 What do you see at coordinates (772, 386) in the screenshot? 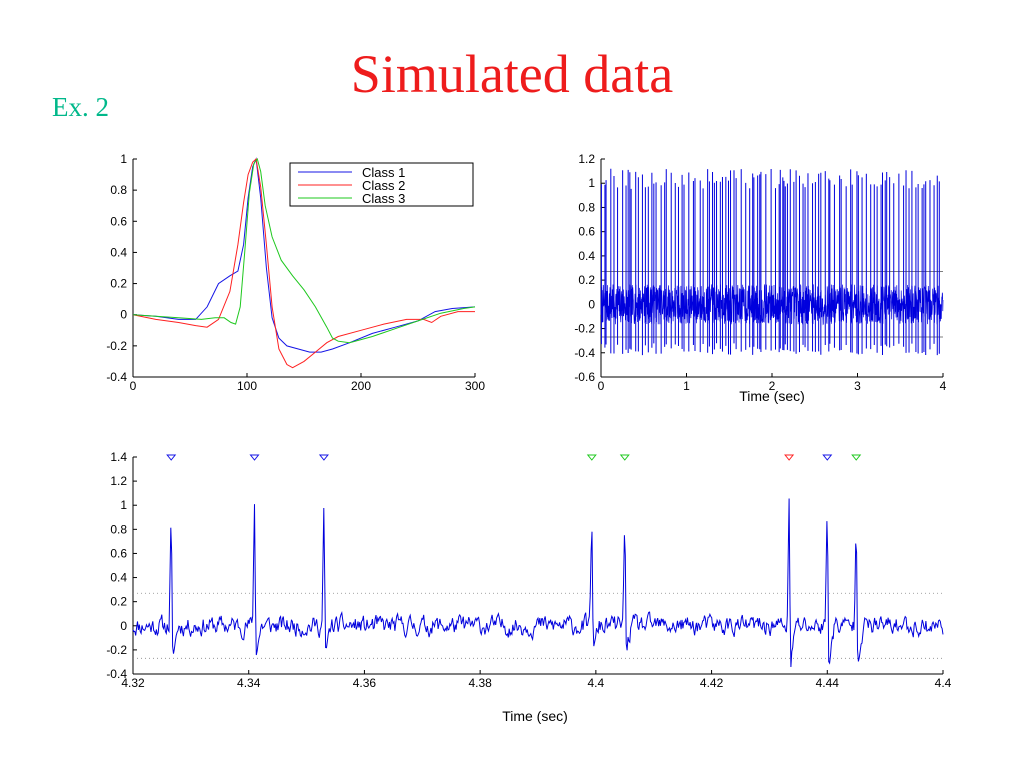
I see `x-tick-label: 2` at bounding box center [772, 386].